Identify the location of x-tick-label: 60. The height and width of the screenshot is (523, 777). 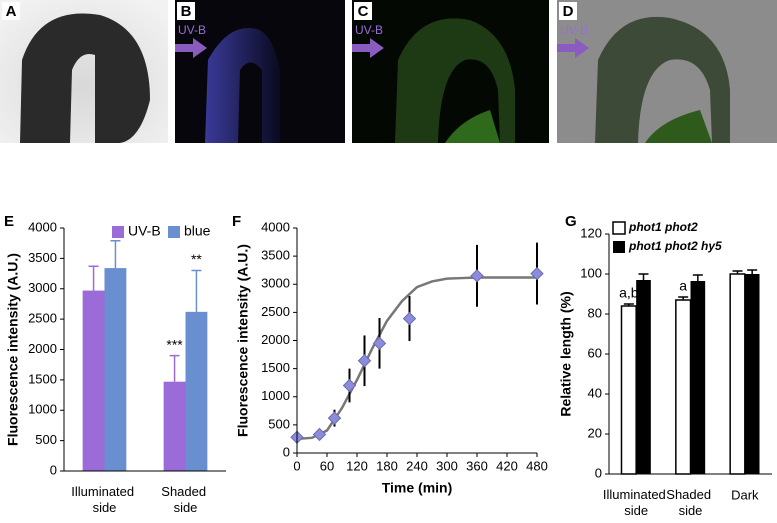
(327, 465).